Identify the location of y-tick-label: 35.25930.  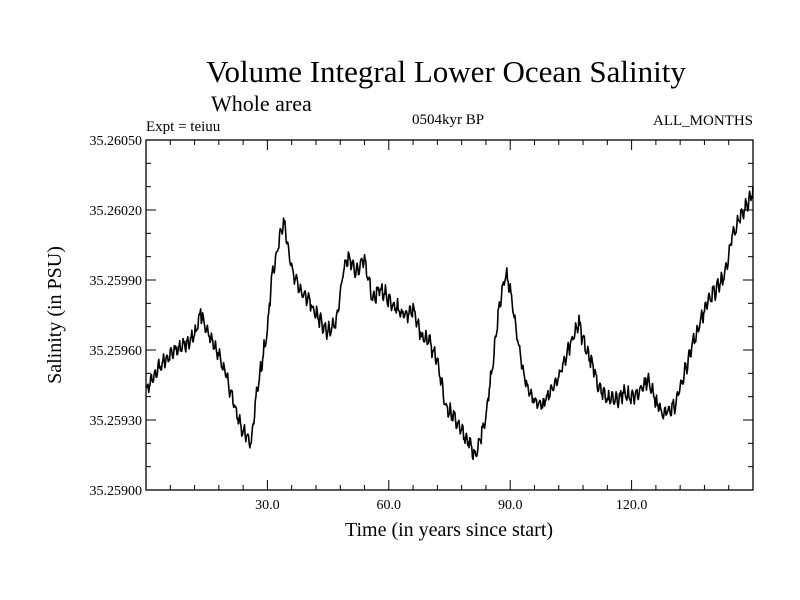
(116, 421).